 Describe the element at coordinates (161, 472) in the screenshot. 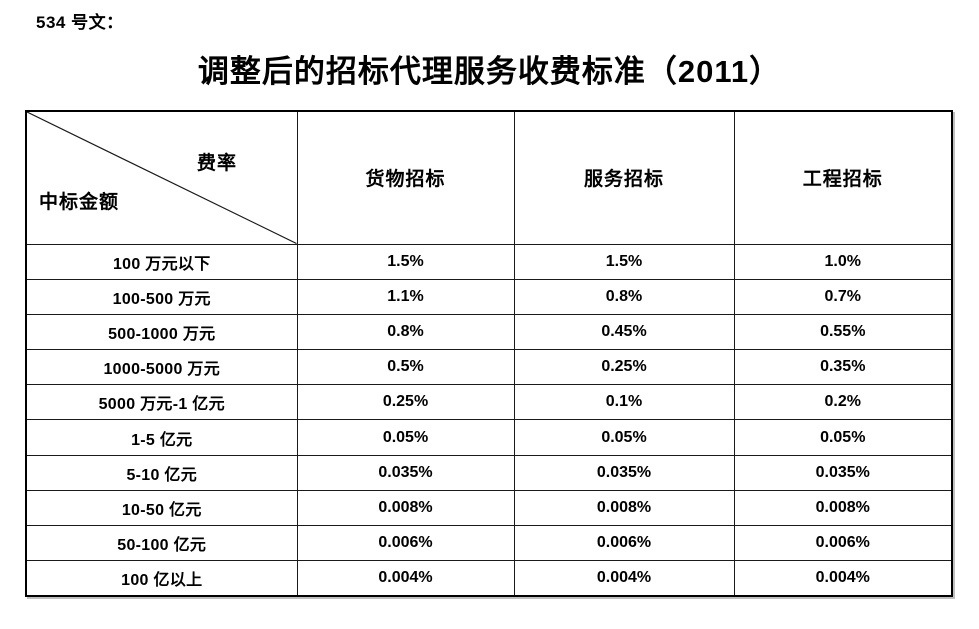

I see `amount-range-cell: 5-10 亿元` at that location.